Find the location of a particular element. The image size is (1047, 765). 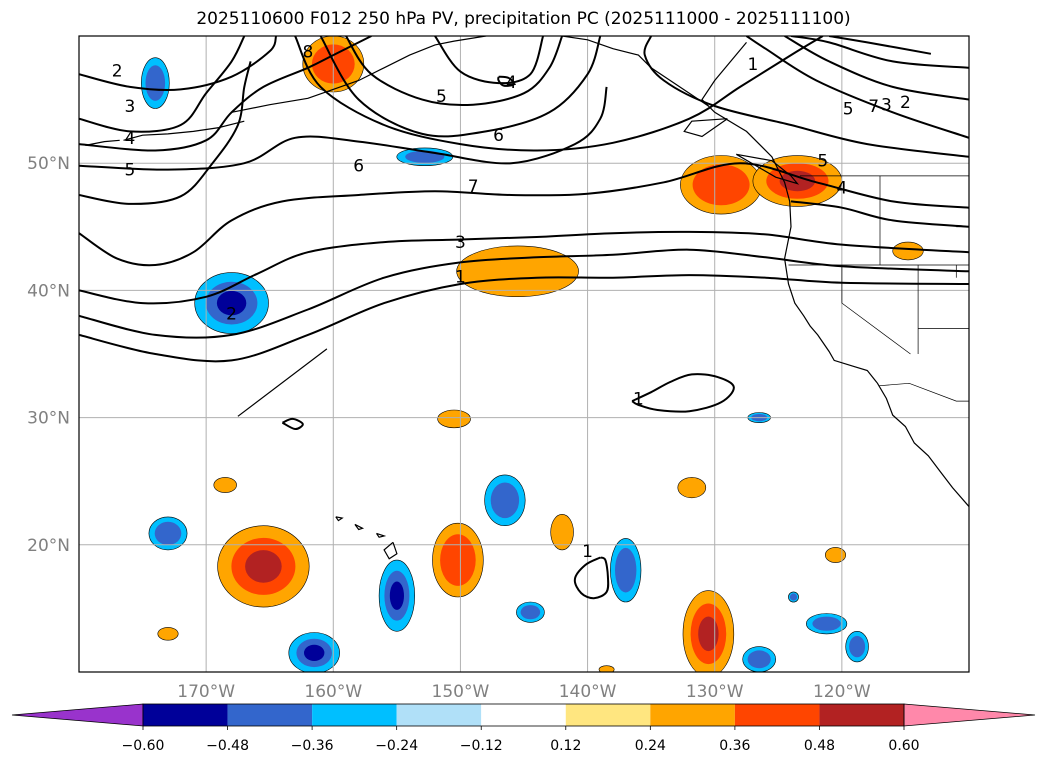

colorbar-tick-label: 0.36 is located at coordinates (734, 746).